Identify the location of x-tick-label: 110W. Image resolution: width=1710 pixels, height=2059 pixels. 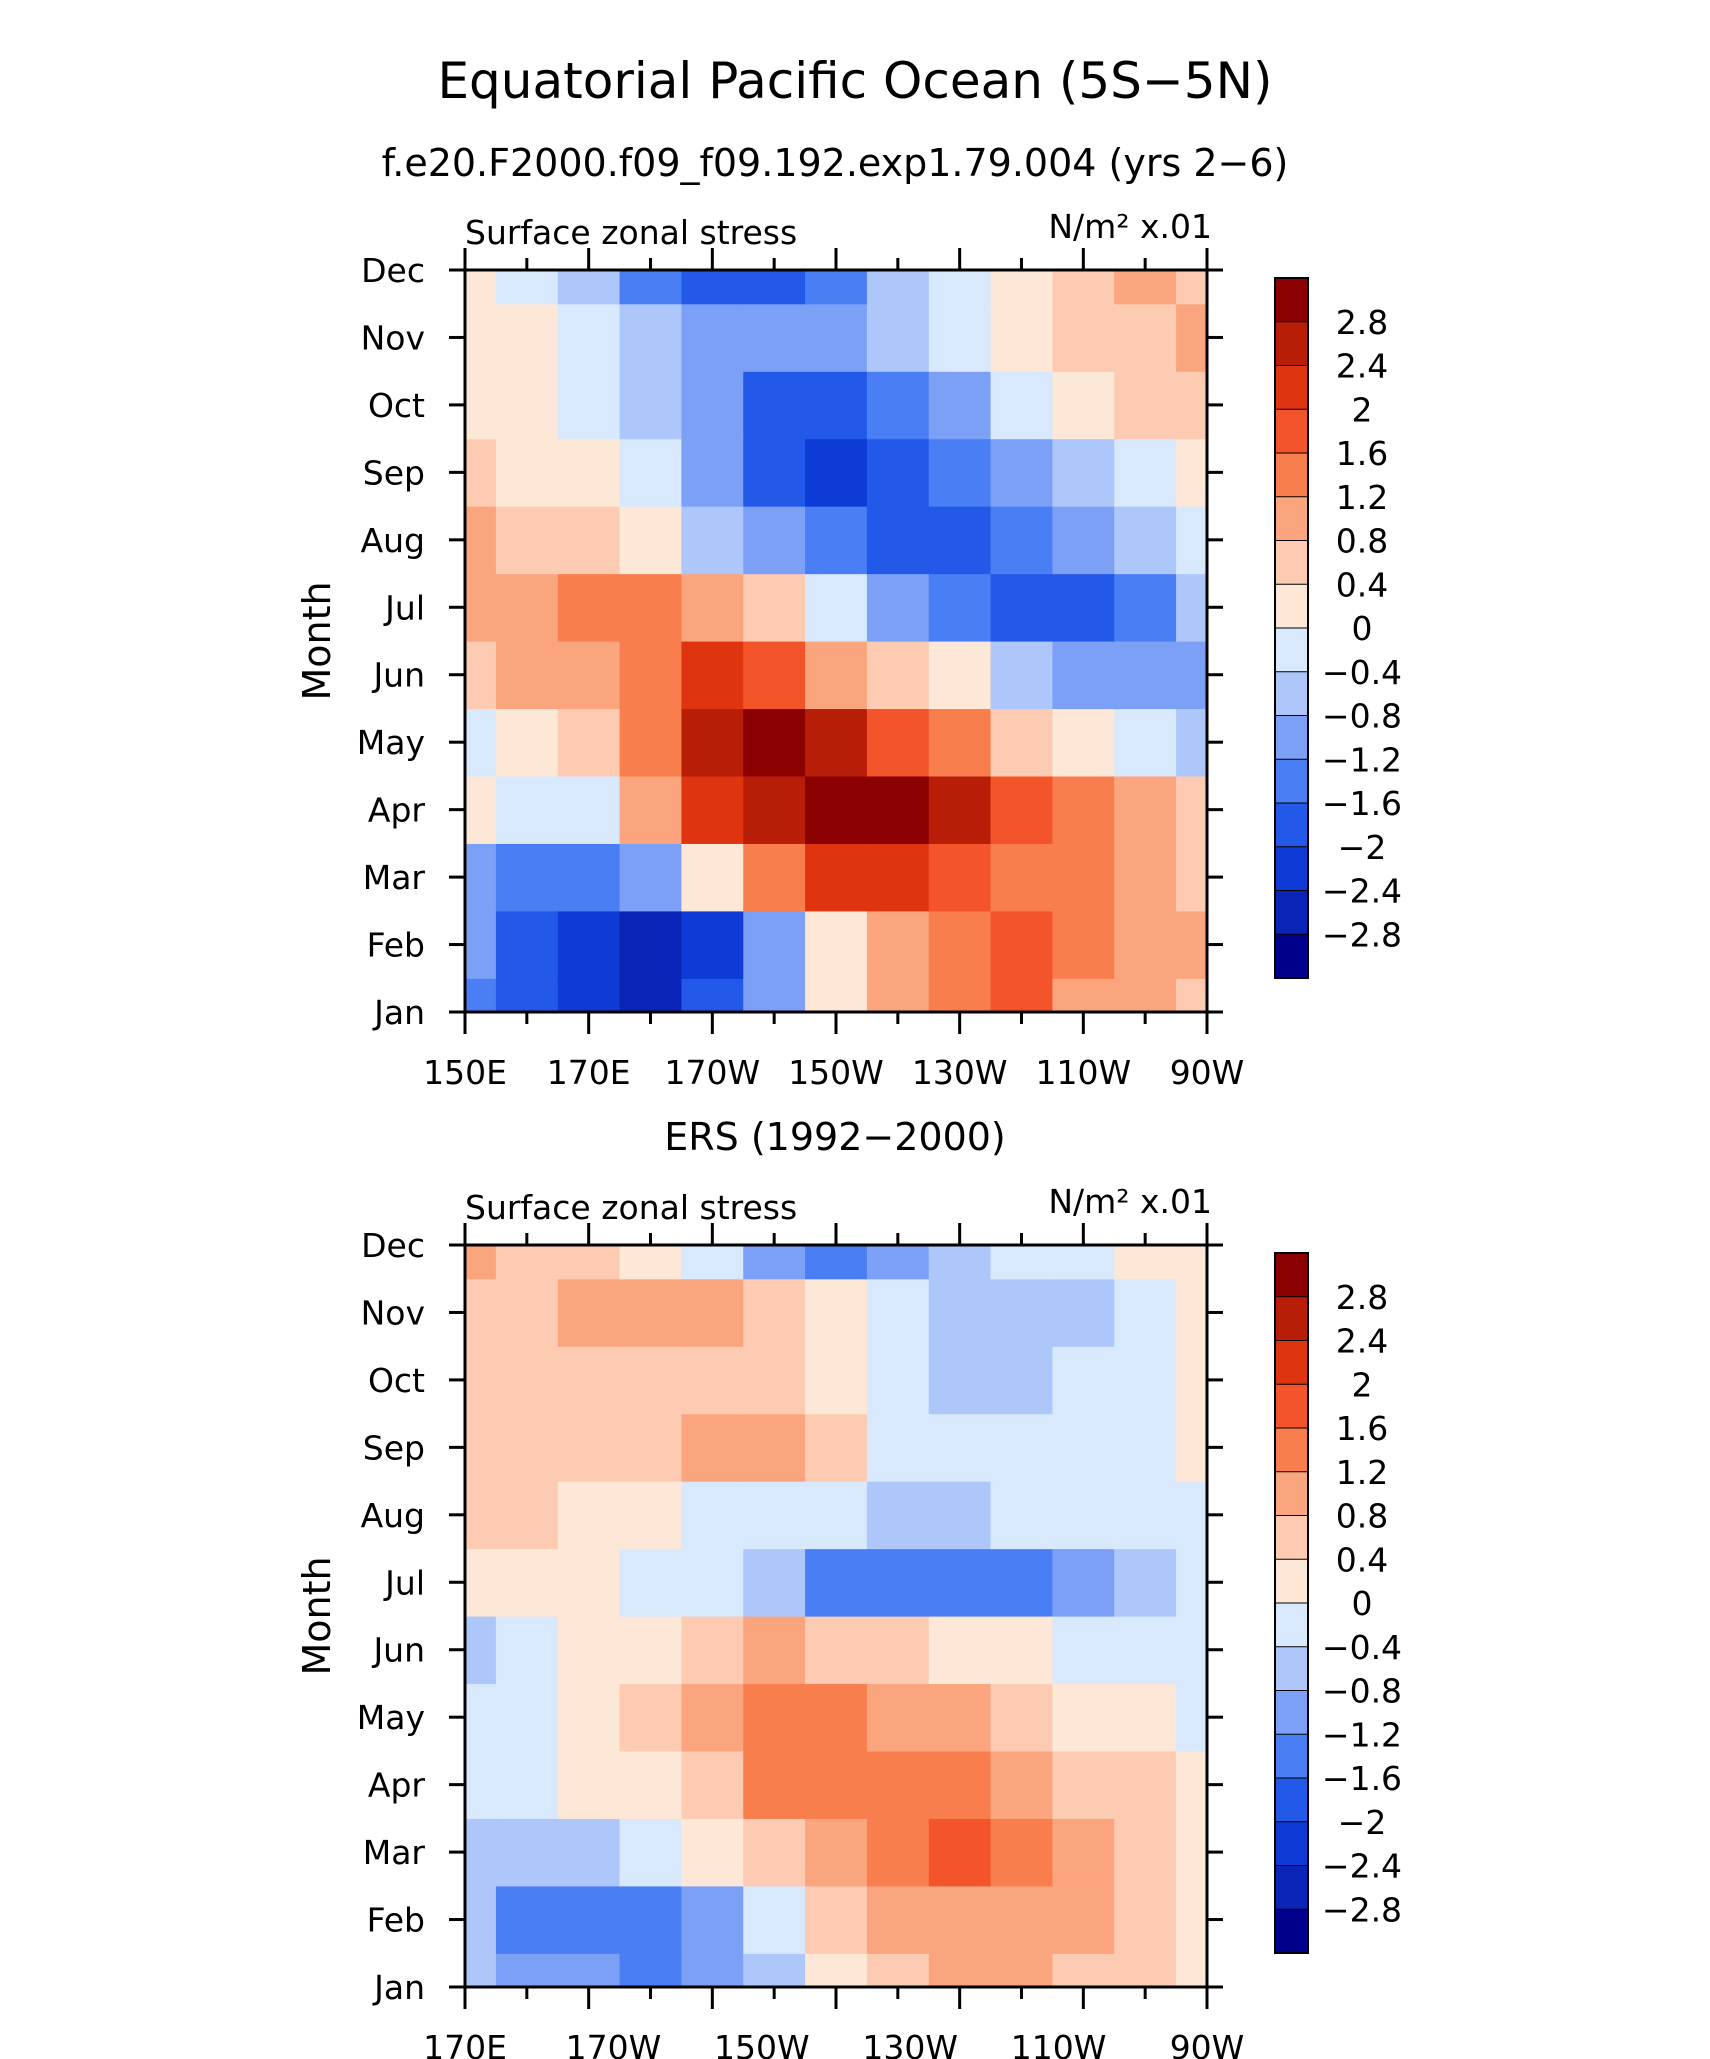
(1059, 2043).